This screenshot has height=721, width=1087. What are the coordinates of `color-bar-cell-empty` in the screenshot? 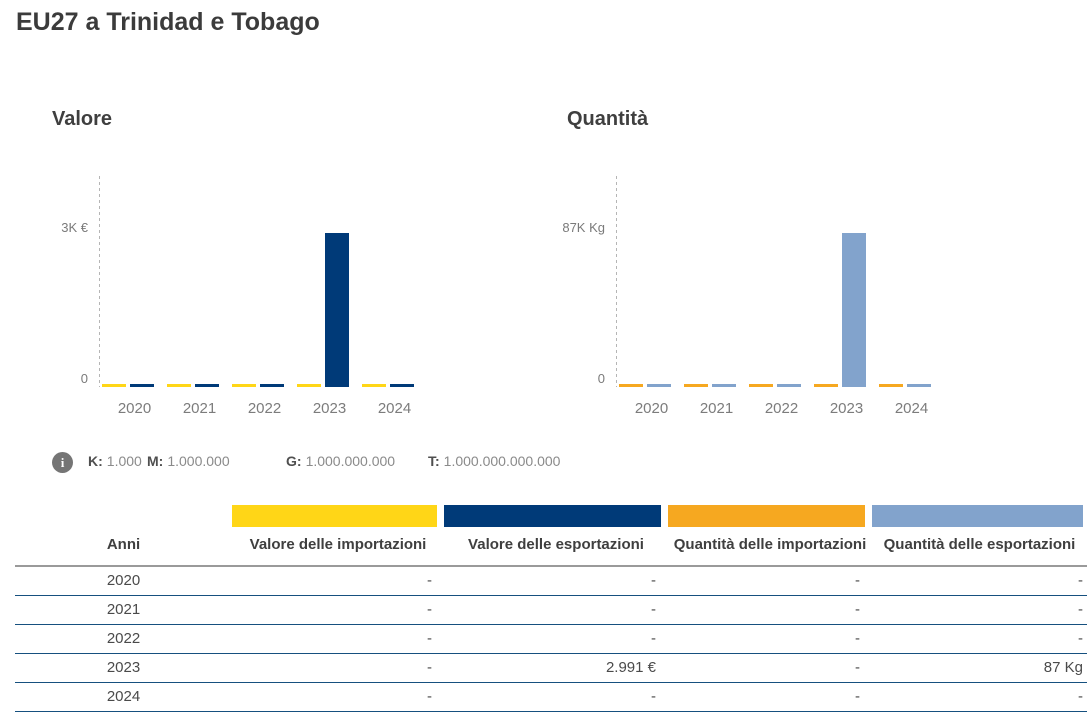 It's located at (123, 516).